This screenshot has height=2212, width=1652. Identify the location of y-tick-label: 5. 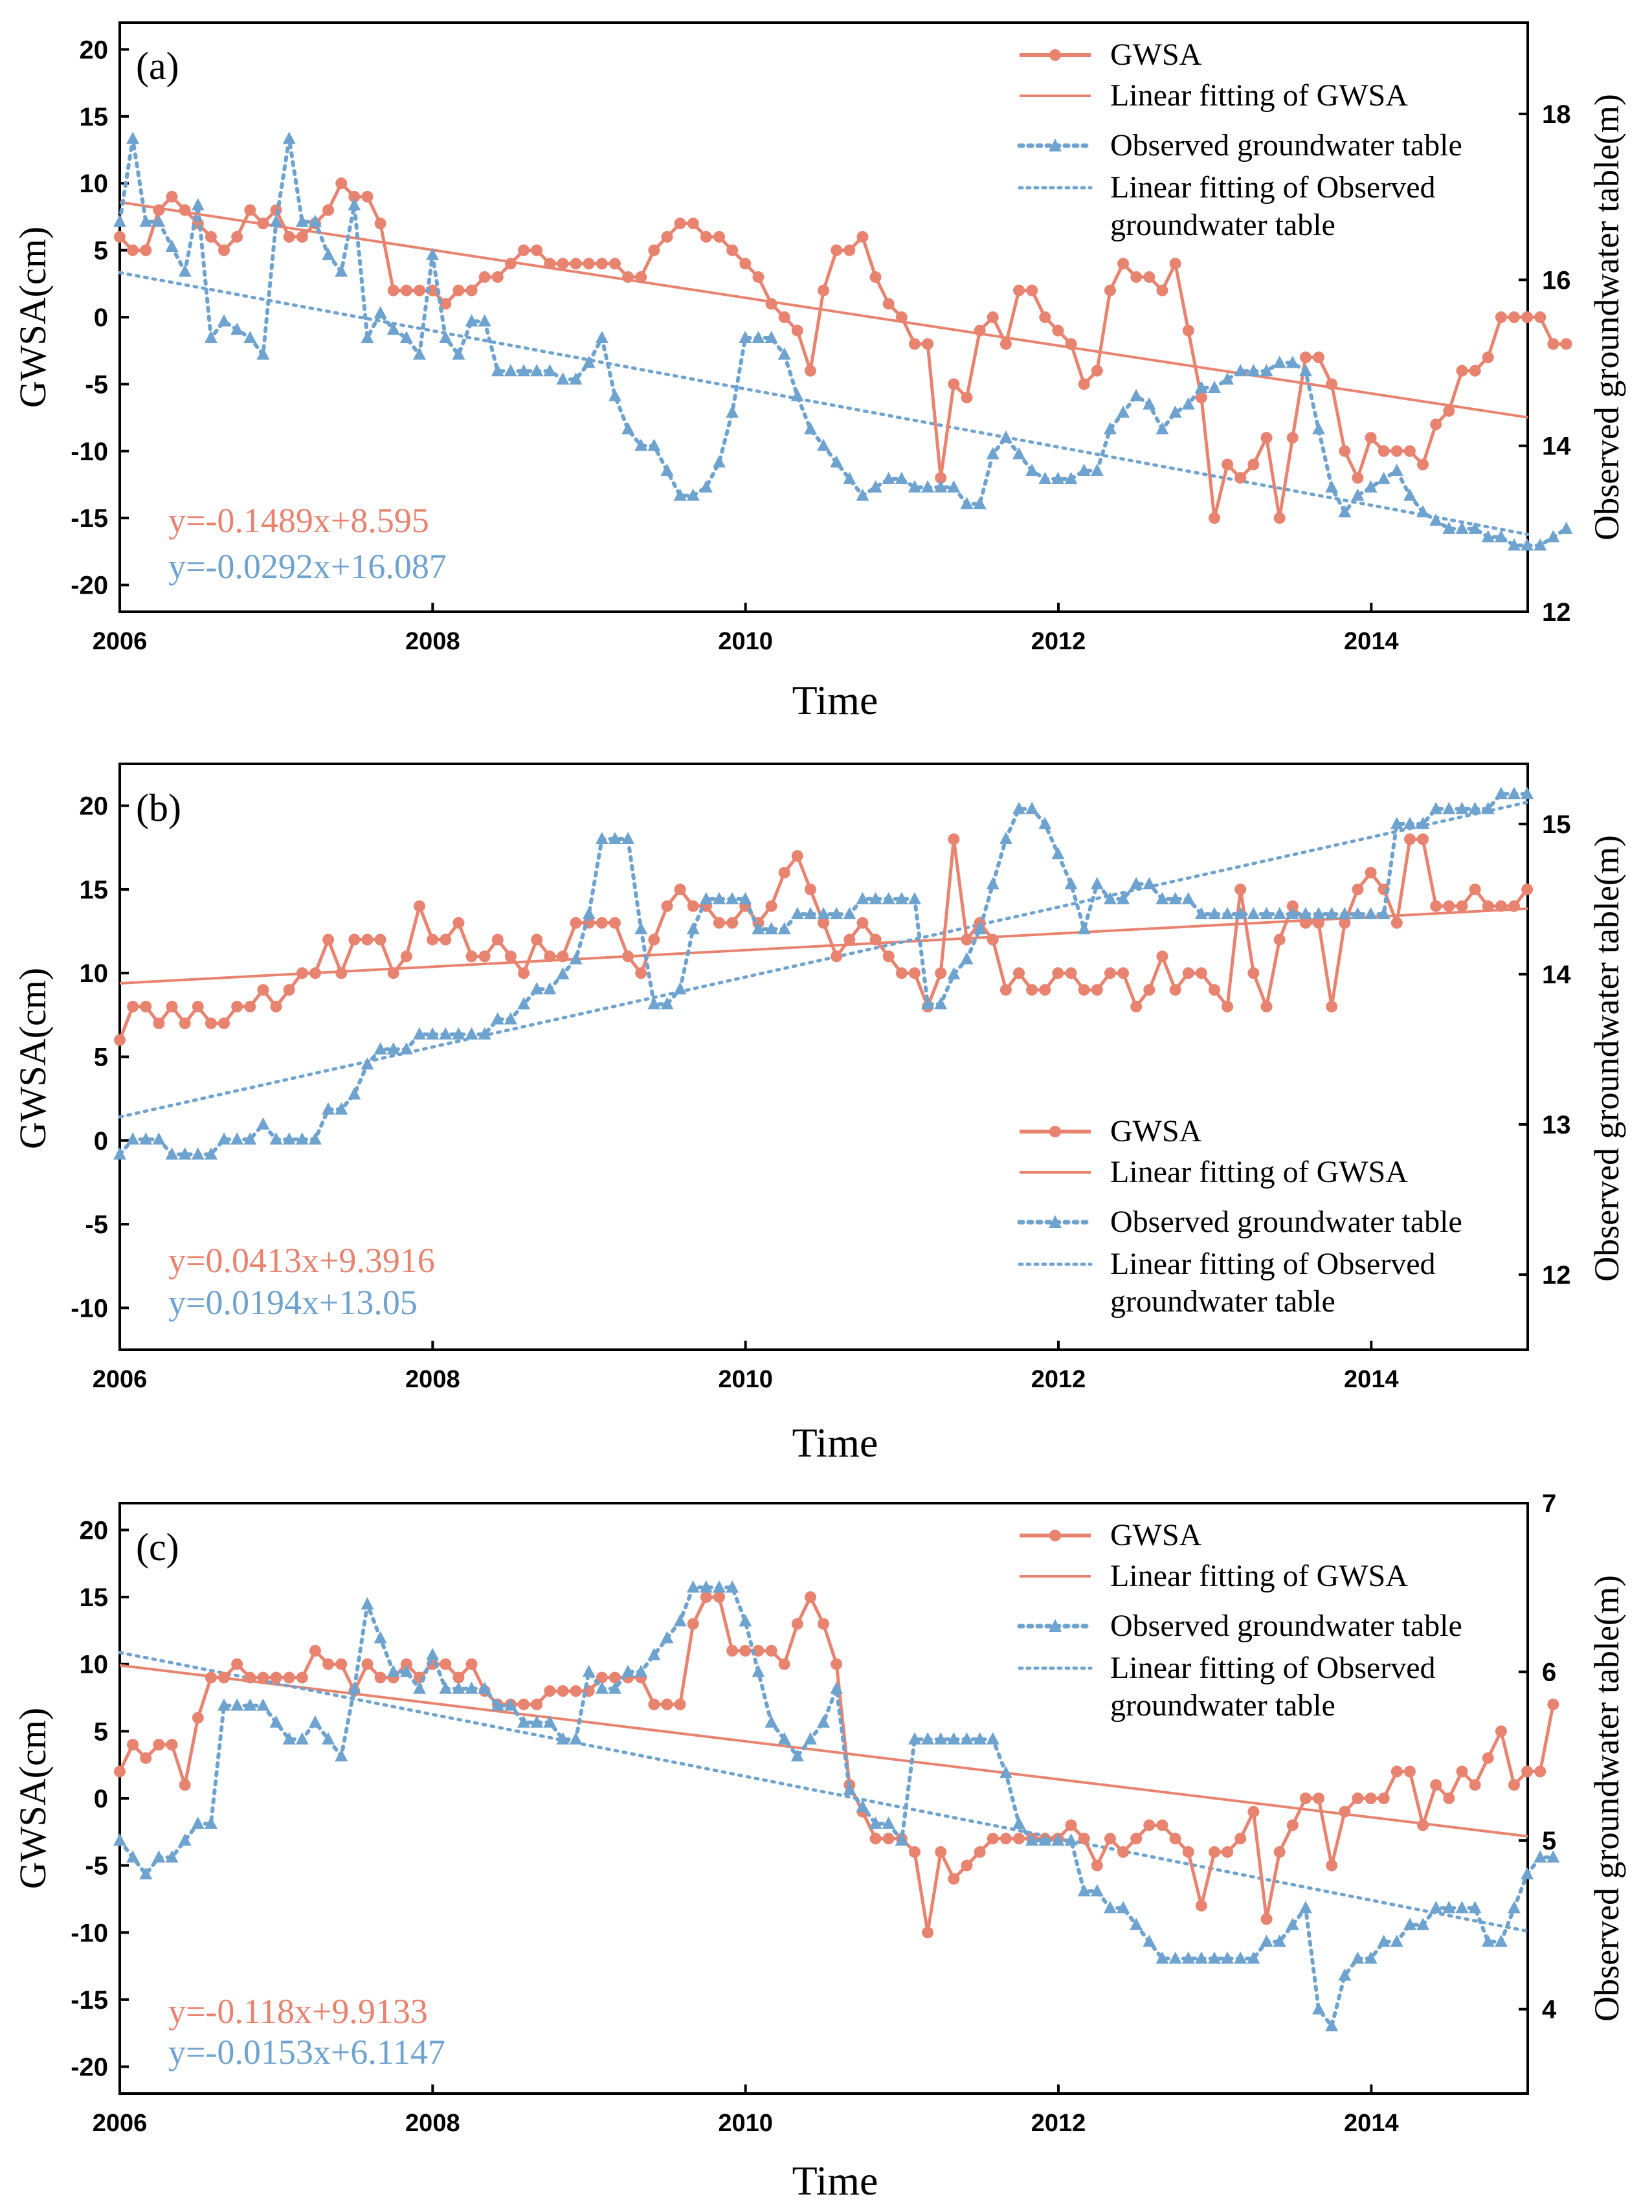
(101, 1732).